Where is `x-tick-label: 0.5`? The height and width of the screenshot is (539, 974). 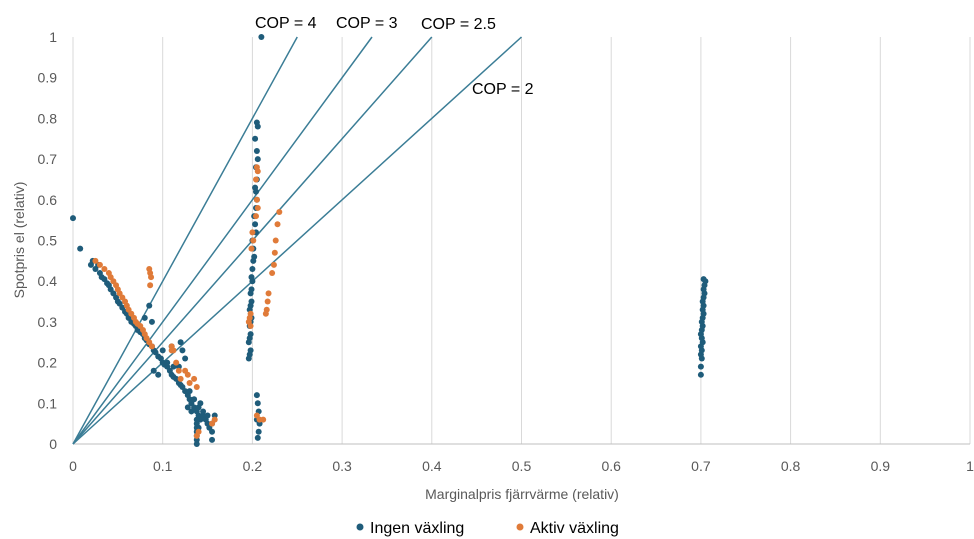 x-tick-label: 0.5 is located at coordinates (522, 466).